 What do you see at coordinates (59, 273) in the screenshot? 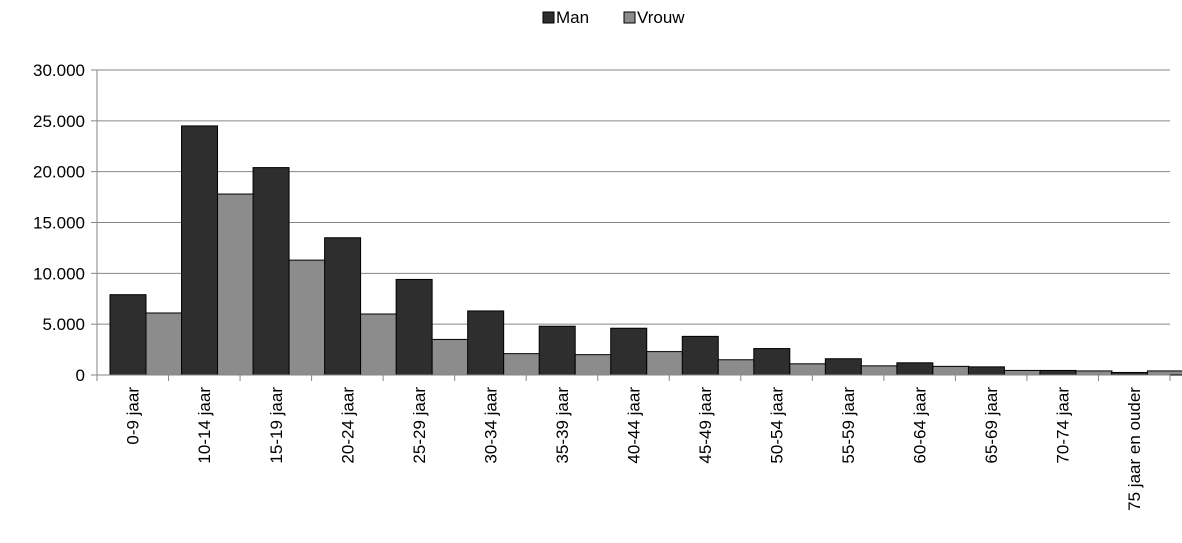
I see `y-tick-label: 10.000` at bounding box center [59, 273].